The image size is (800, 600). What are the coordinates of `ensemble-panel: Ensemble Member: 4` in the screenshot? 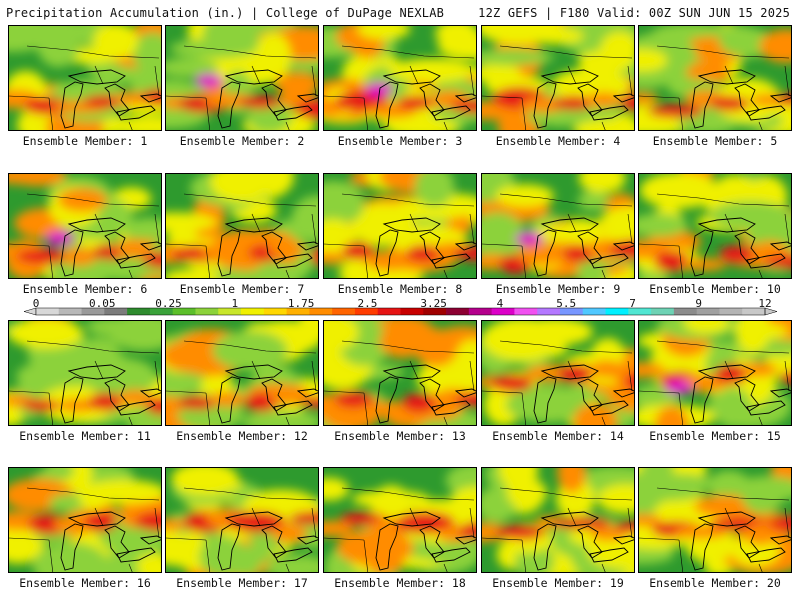 It's located at (558, 87).